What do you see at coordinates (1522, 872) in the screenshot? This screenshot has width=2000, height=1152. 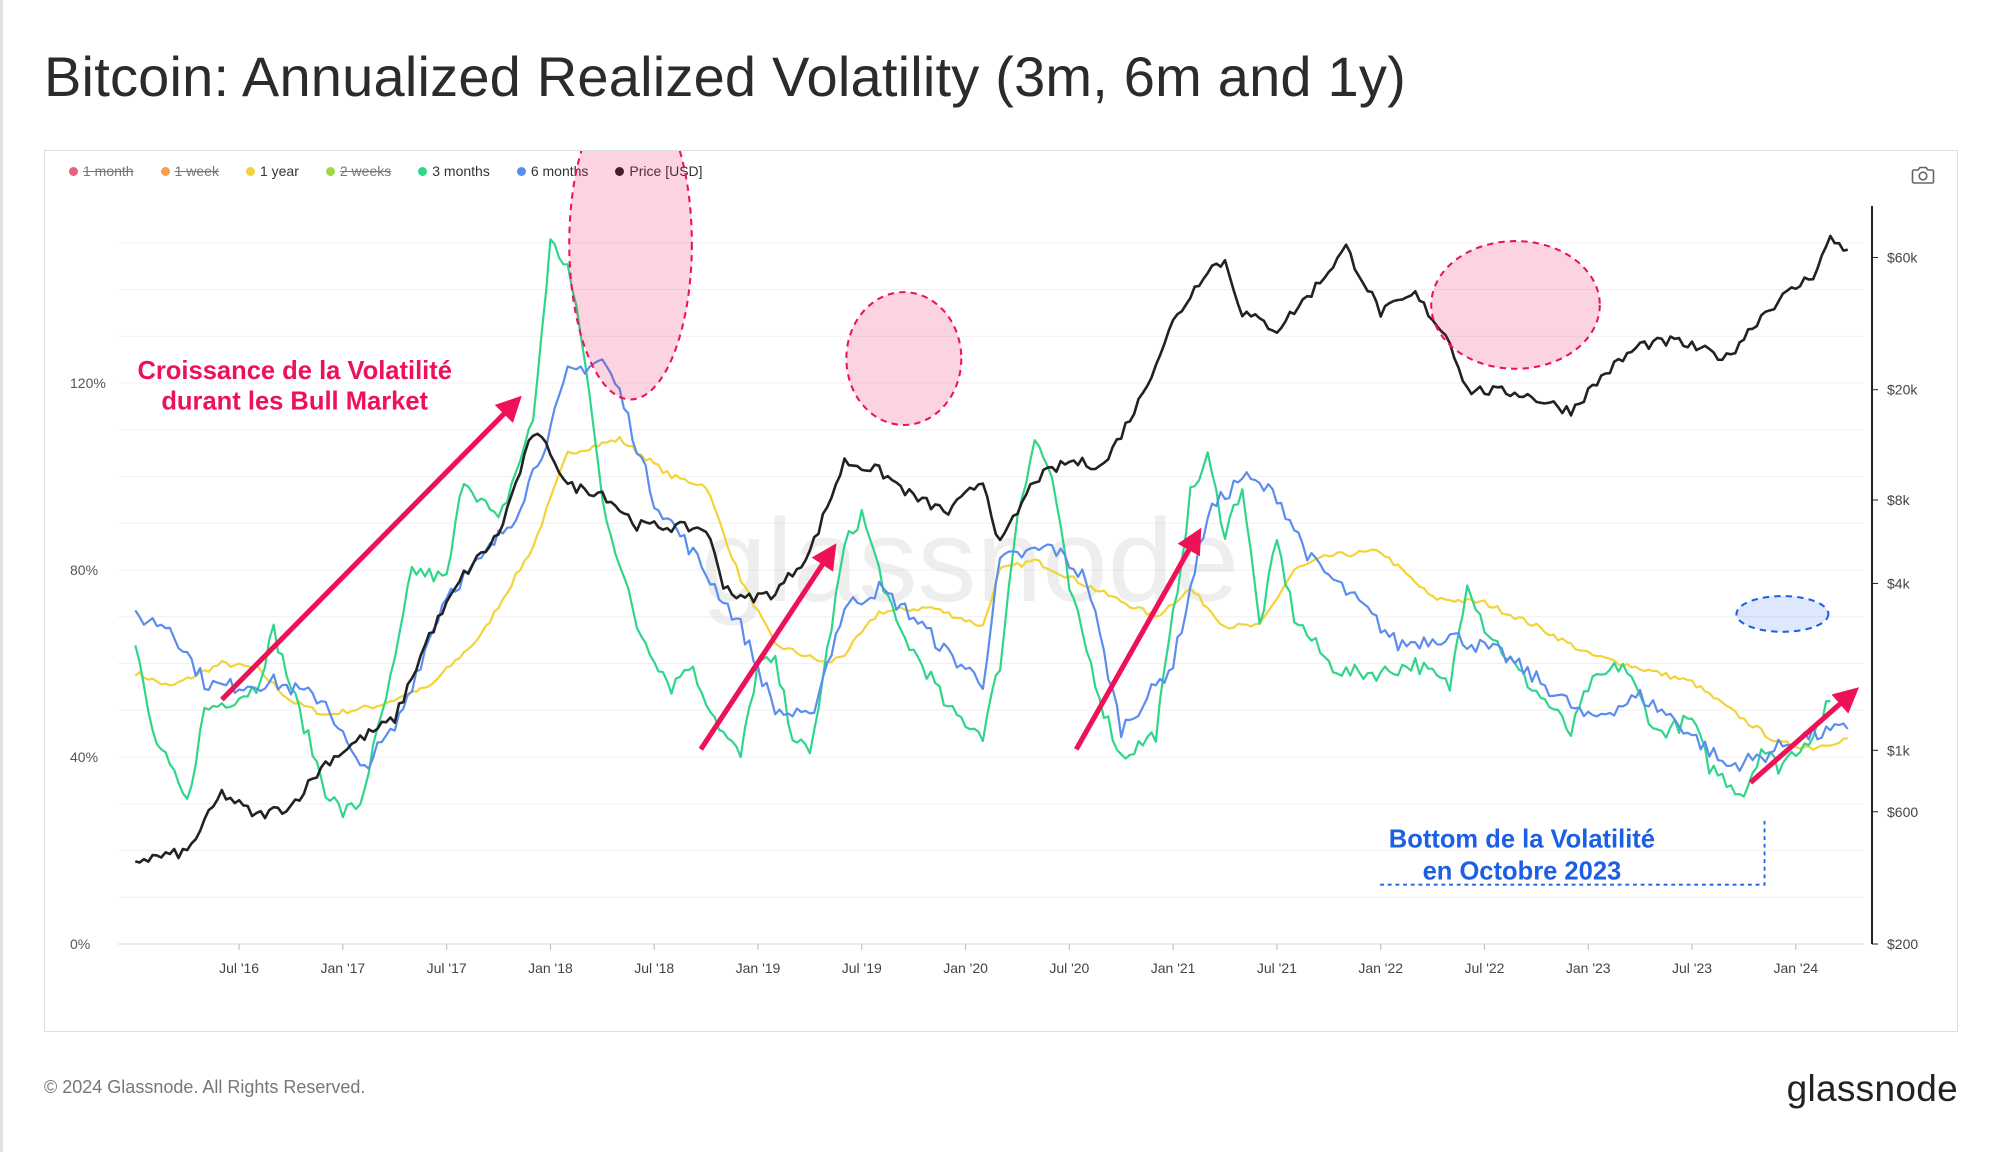 I see `annotation-bottom-line2: en Octobre 2023` at bounding box center [1522, 872].